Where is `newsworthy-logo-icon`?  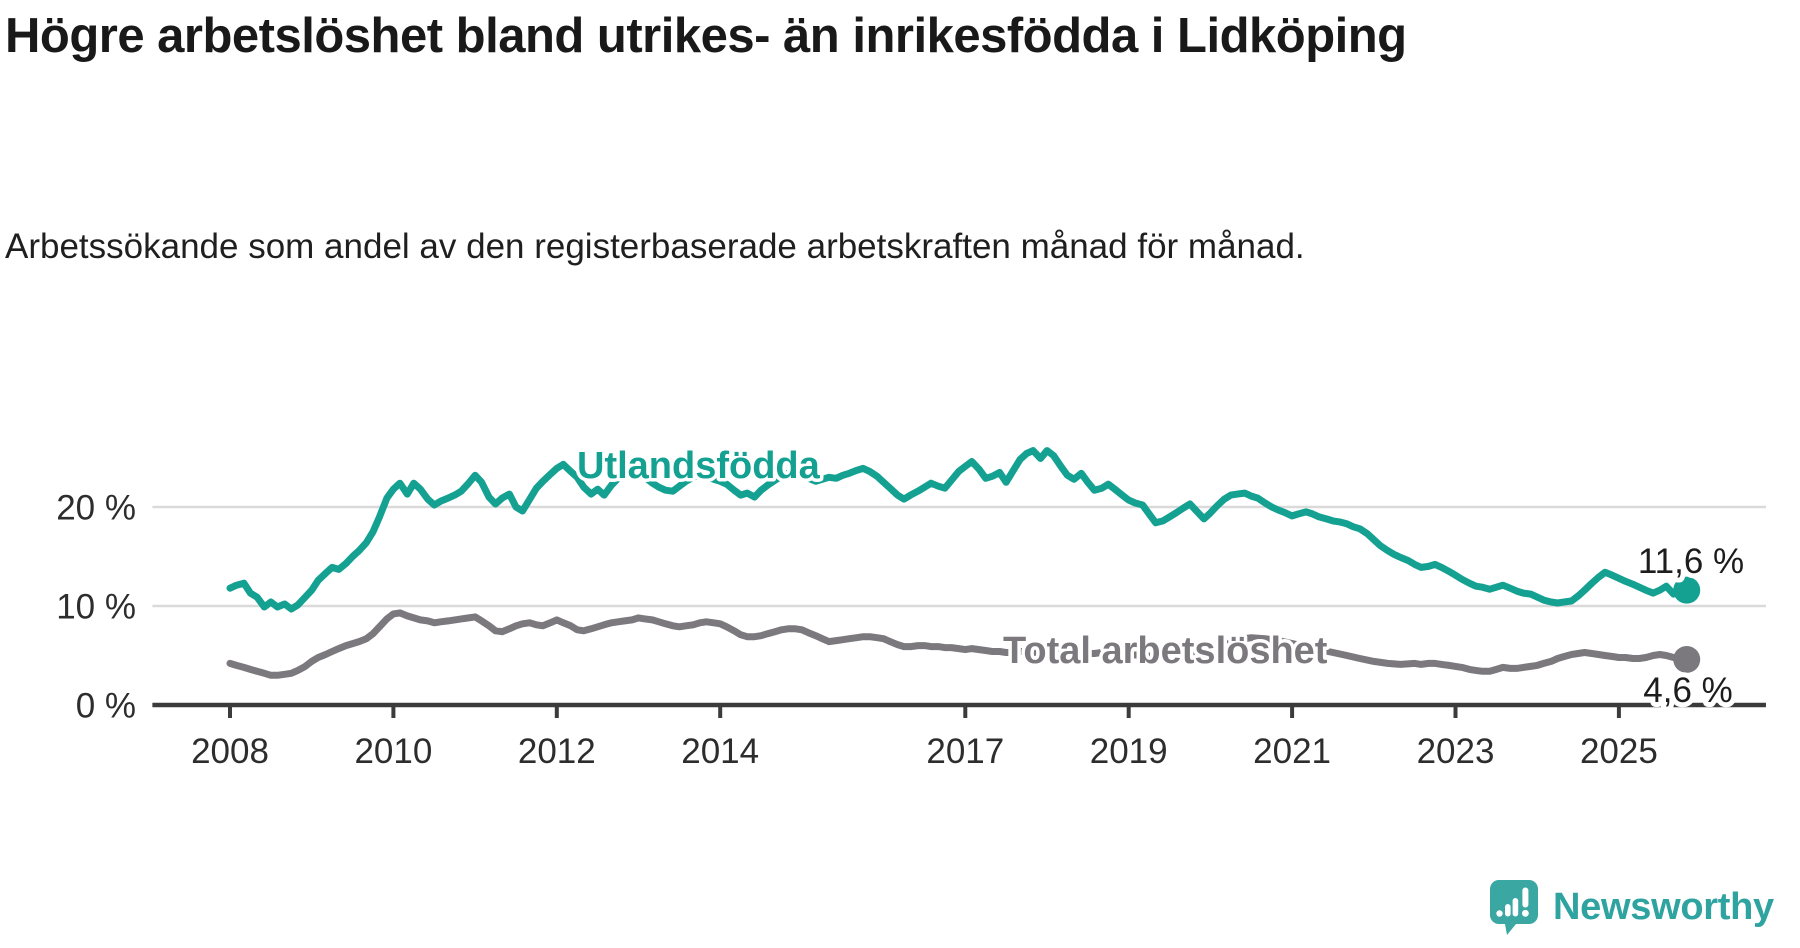 newsworthy-logo-icon is located at coordinates (1514, 907).